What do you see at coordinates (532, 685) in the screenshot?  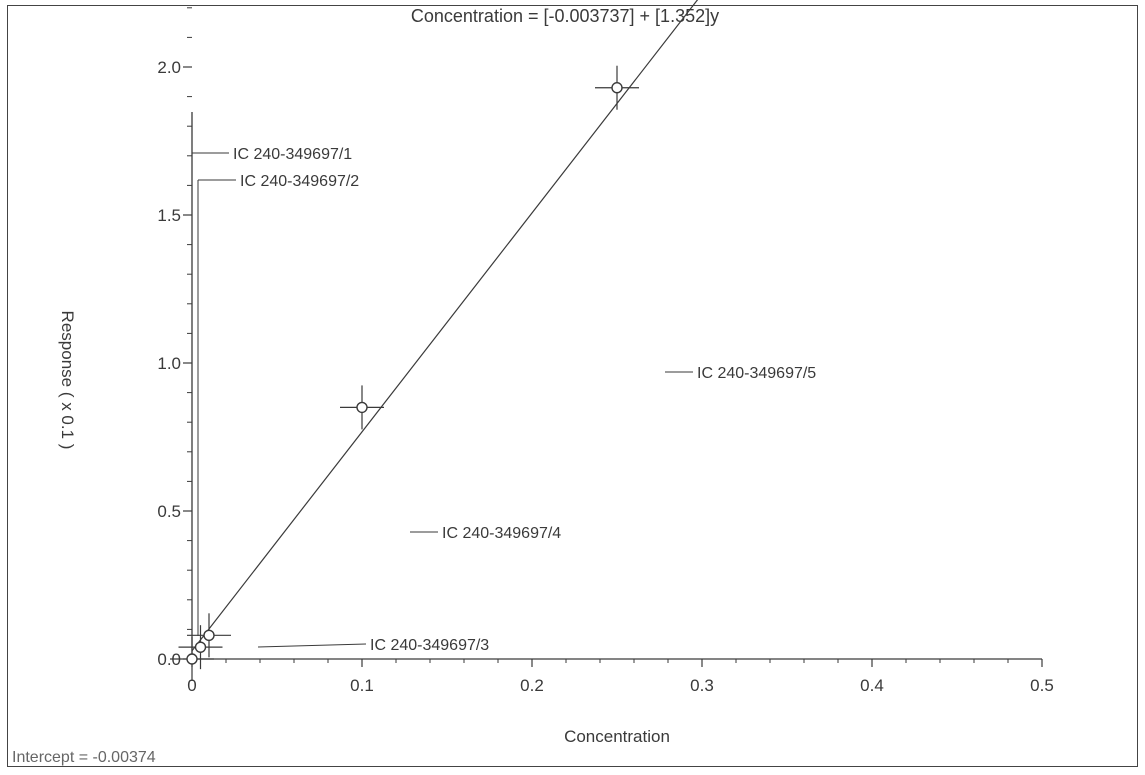 I see `x-tick-label: 0.2` at bounding box center [532, 685].